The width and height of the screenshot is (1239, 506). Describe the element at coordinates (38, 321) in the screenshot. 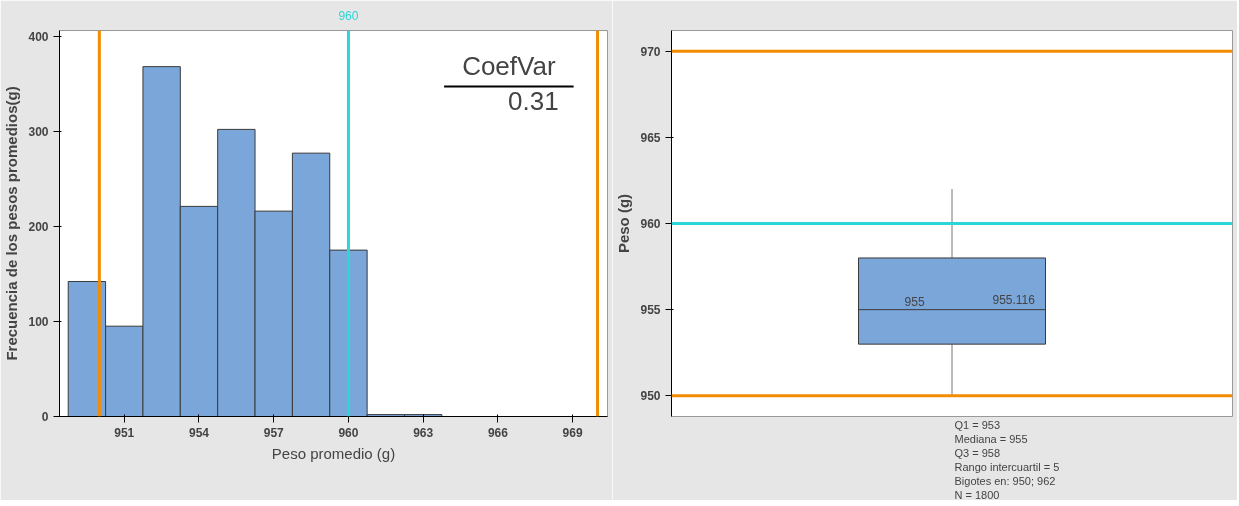

I see `y-tick-label: 100` at that location.